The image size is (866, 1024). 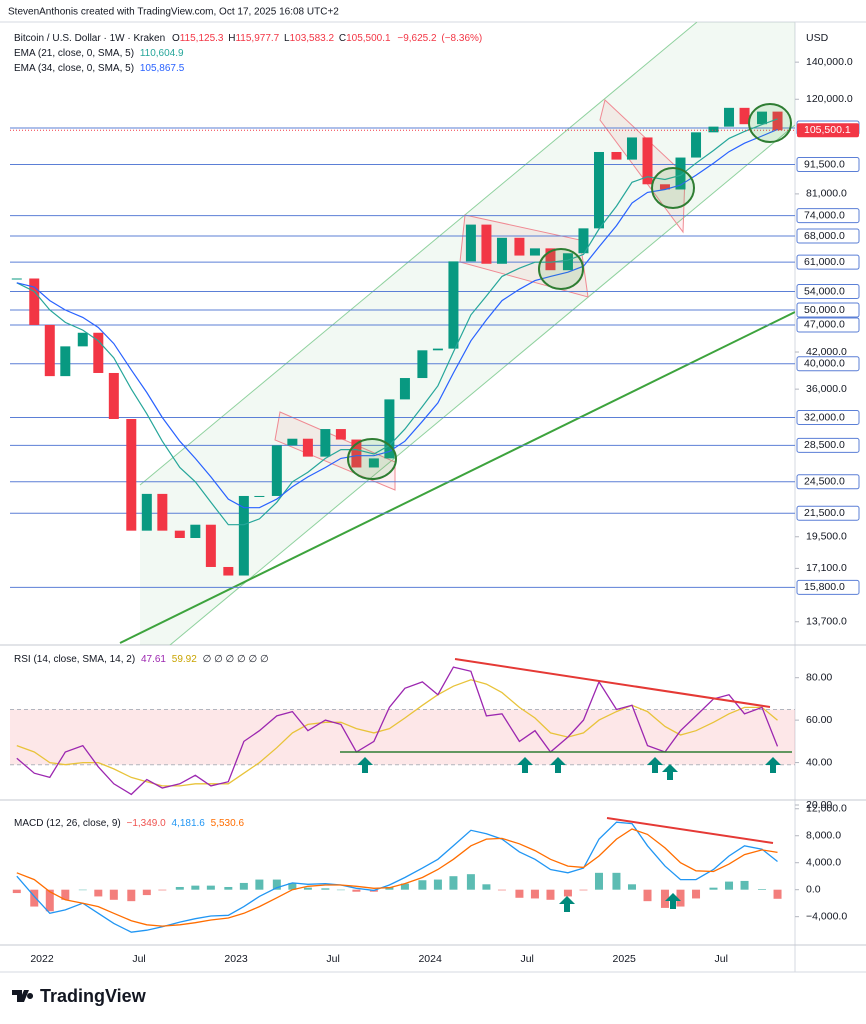 I want to click on y-tick-label: 4,000.0, so click(x=823, y=862).